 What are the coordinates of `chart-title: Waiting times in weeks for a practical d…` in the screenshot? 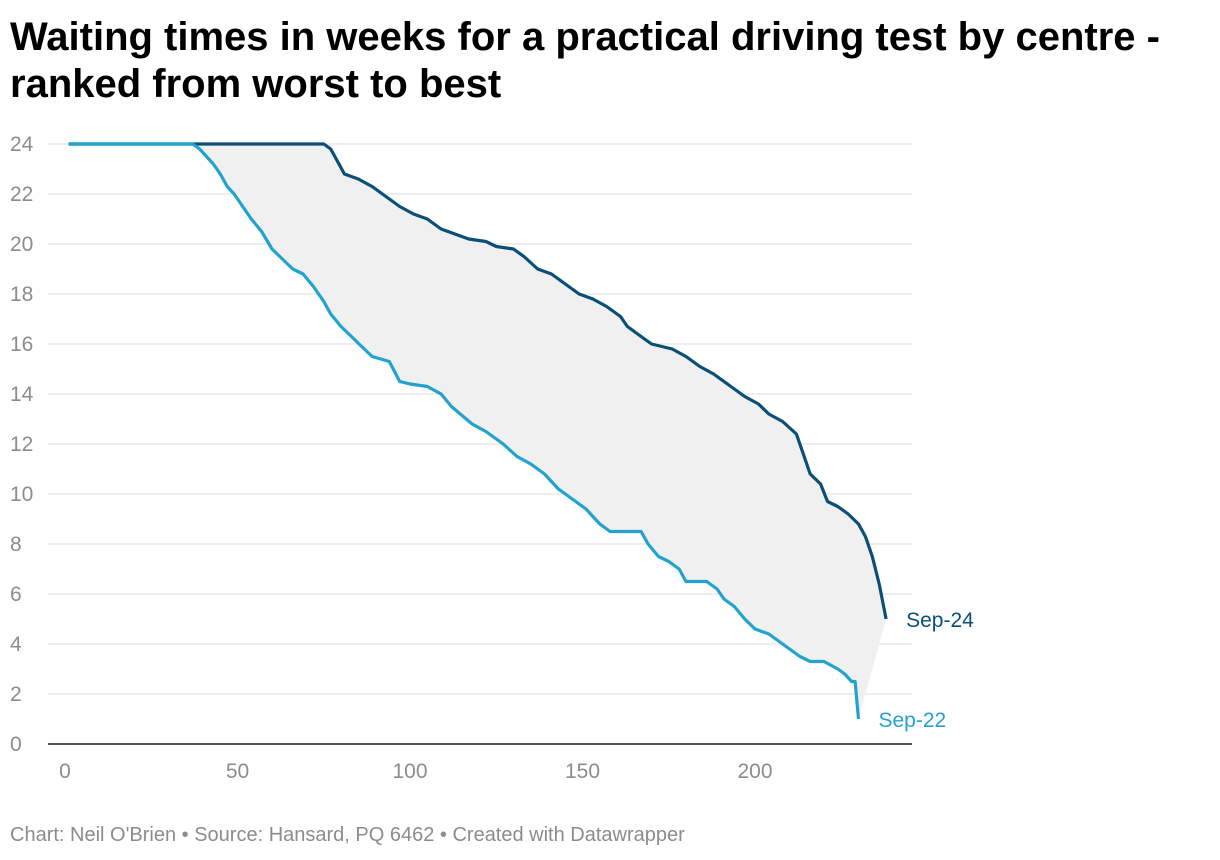 It's located at (585, 60).